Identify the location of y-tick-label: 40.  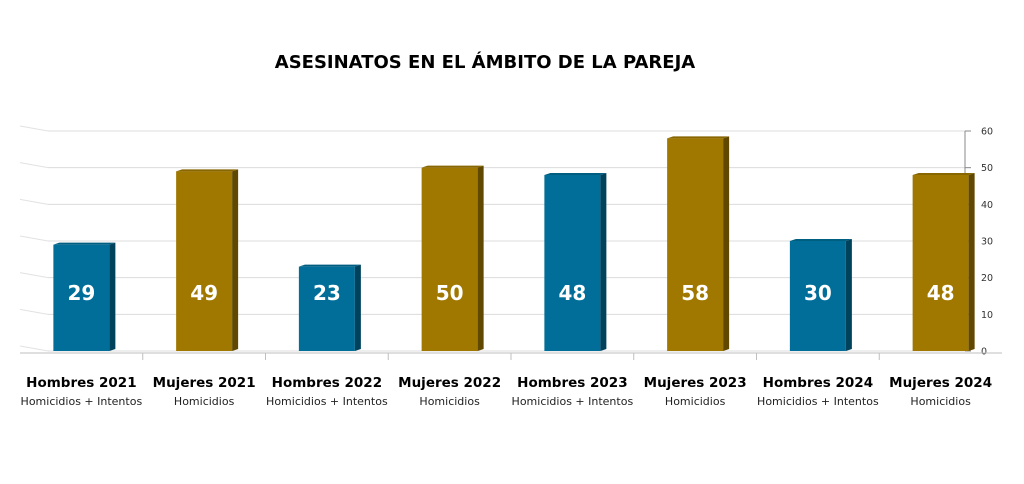
(987, 205).